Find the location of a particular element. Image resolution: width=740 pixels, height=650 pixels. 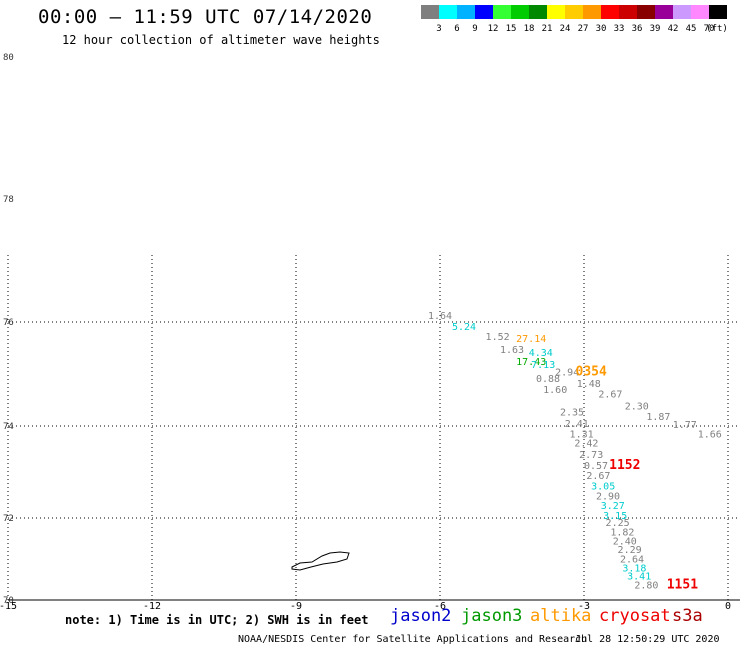

wave-height-label: 1.64 is located at coordinates (440, 316).